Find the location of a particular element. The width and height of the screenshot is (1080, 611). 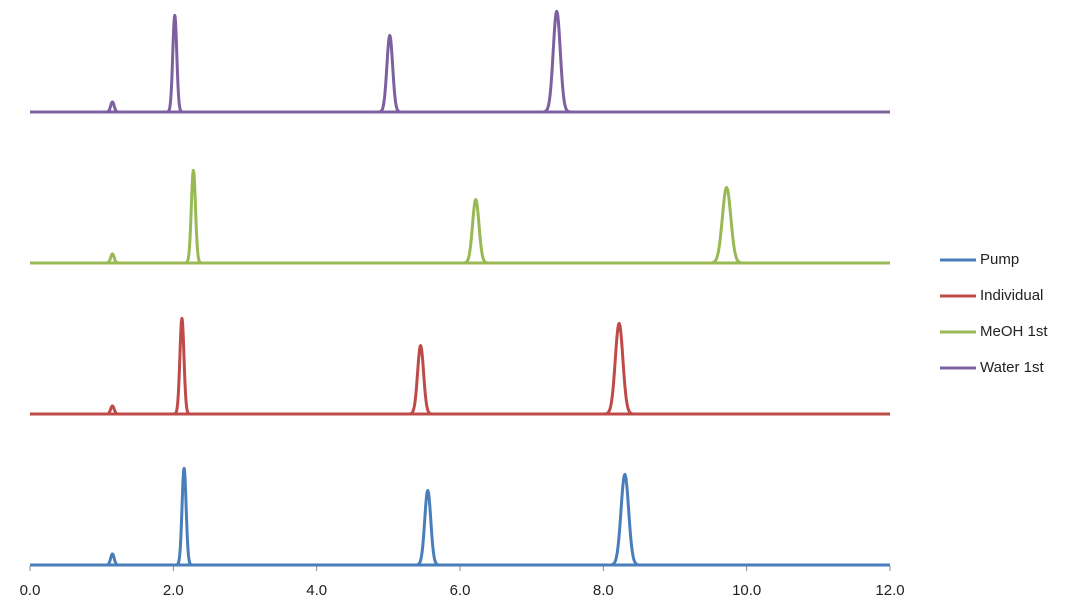

legend-label: Pump is located at coordinates (999, 259).